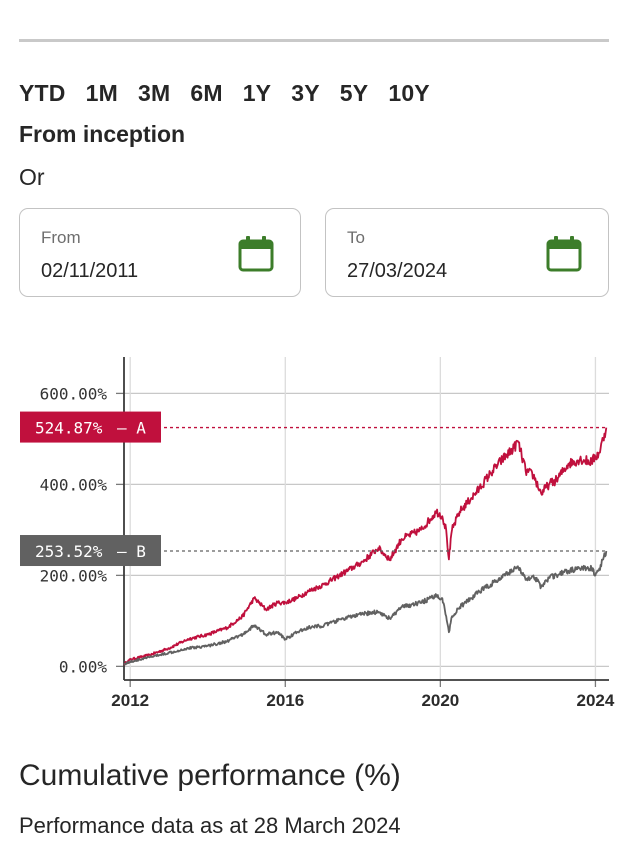 This screenshot has height=853, width=640. What do you see at coordinates (131, 551) in the screenshot?
I see `series-name-label: – B` at bounding box center [131, 551].